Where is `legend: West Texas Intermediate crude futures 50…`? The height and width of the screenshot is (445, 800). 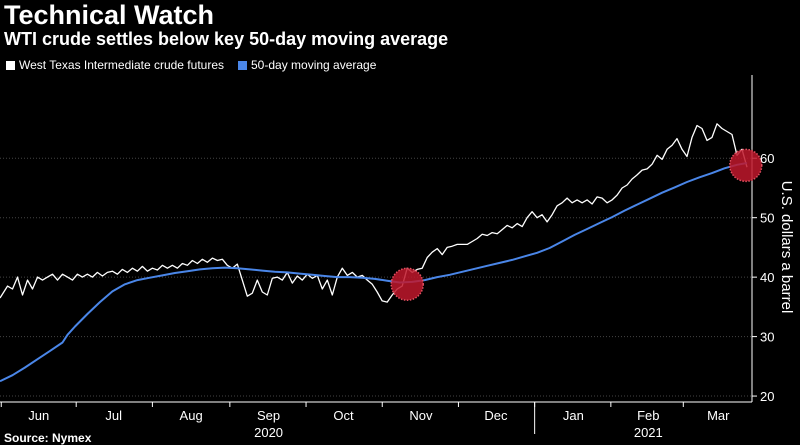
legend: West Texas Intermediate crude futures 50… is located at coordinates (198, 65).